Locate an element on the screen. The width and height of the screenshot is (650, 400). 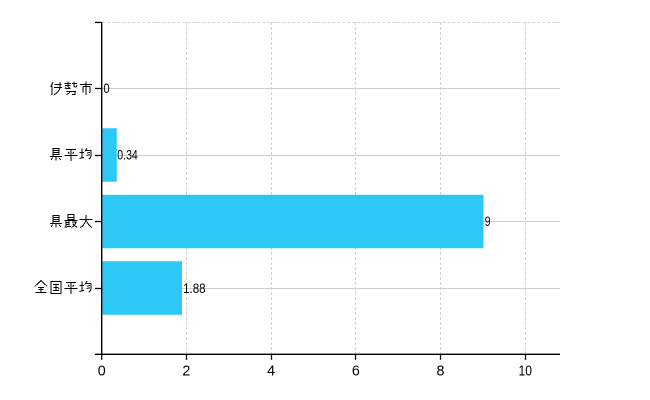
svg-text: 4 is located at coordinates (271, 371).